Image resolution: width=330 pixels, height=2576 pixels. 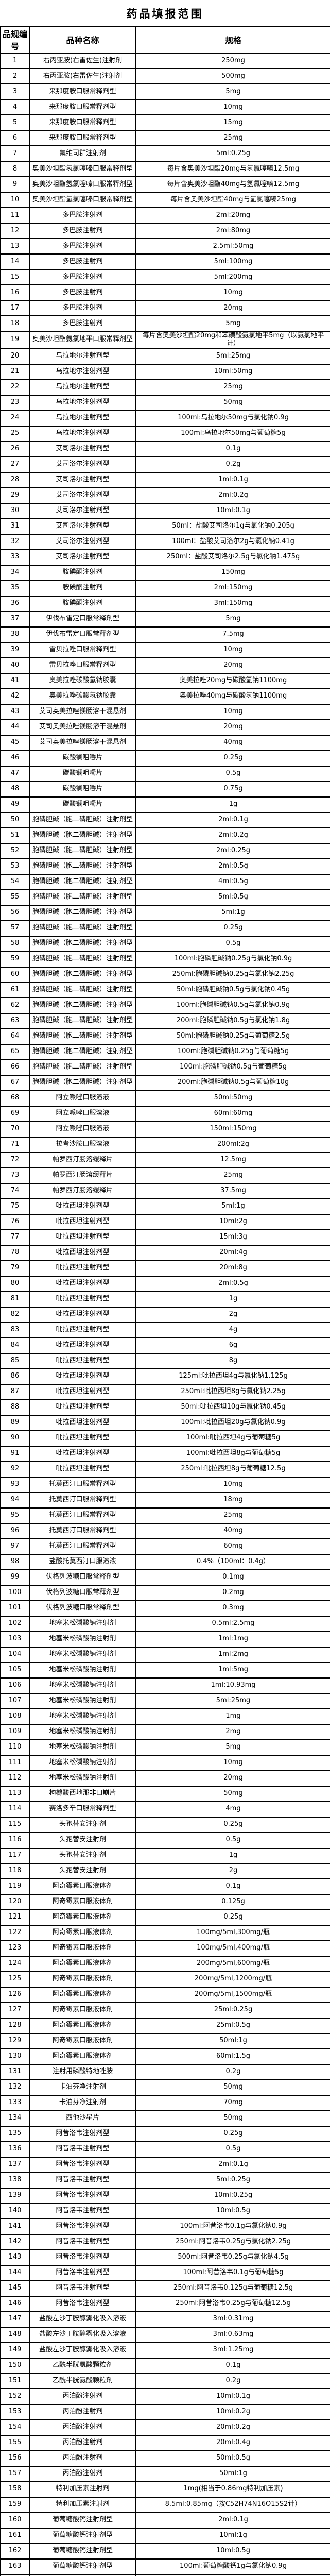 I want to click on row-number-cell: 59, so click(x=15, y=960).